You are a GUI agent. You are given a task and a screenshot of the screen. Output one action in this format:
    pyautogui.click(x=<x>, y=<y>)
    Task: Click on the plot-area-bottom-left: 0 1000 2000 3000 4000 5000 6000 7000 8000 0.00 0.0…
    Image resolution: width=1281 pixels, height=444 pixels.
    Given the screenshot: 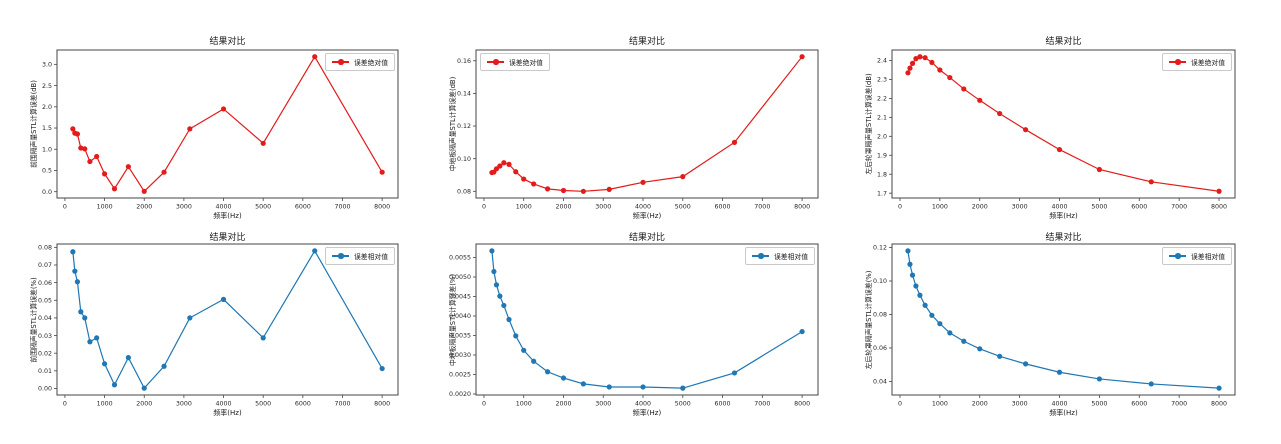 What is the action you would take?
    pyautogui.click(x=218, y=325)
    